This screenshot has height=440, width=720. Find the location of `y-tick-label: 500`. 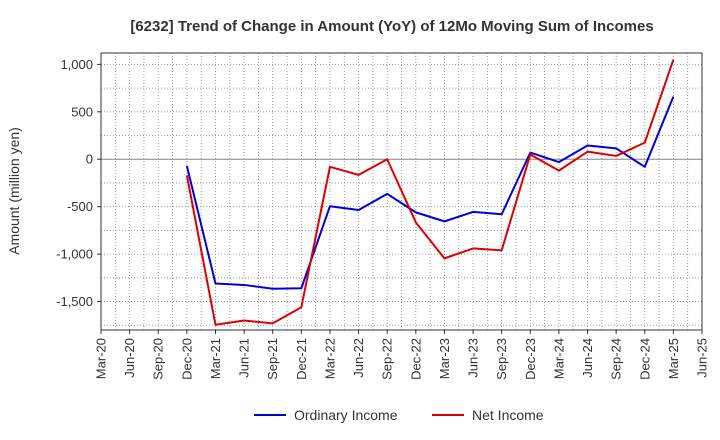

y-tick-label: 500 is located at coordinates (82, 111).